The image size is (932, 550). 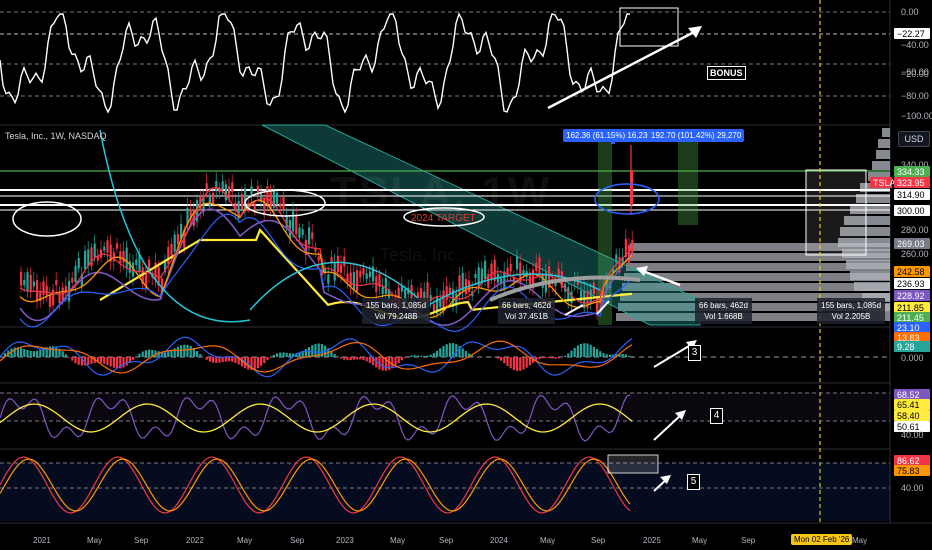 I want to click on currency-button: USD, so click(x=914, y=139).